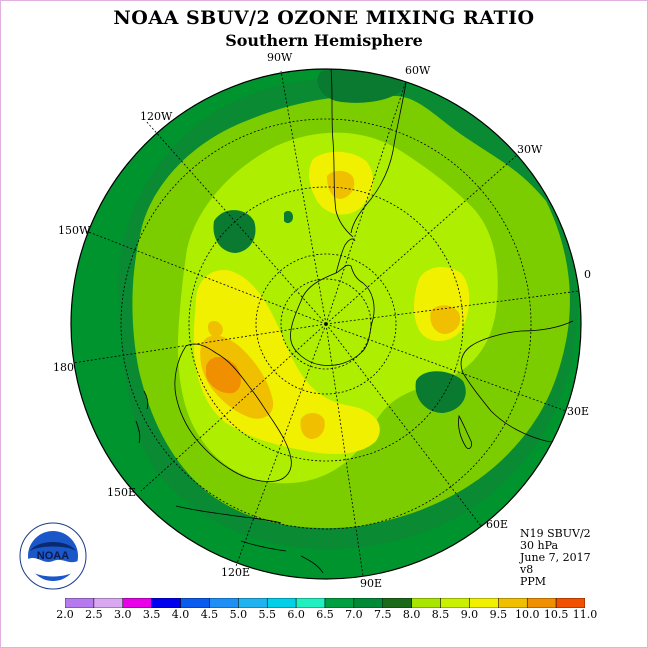  Describe the element at coordinates (469, 614) in the screenshot. I see `colorbar-tick-label: 9.0` at that location.